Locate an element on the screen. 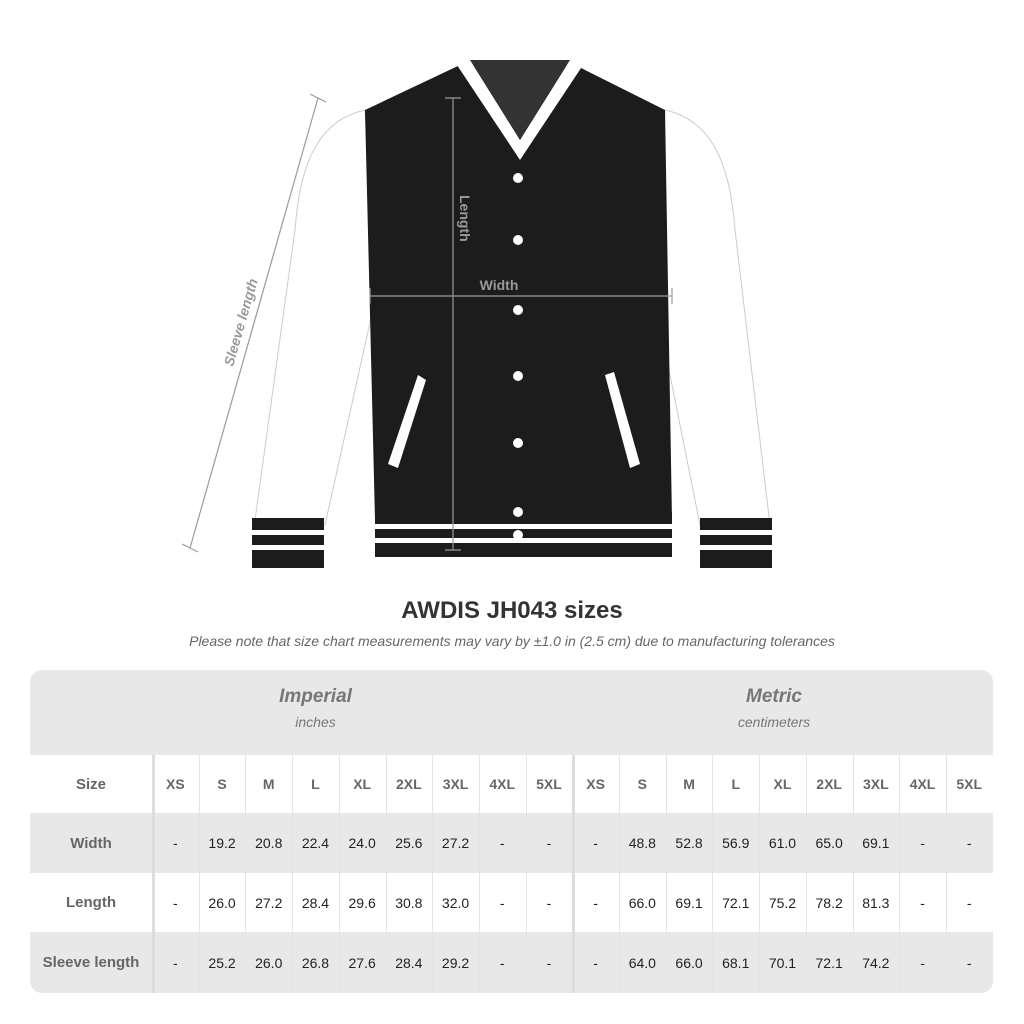  sleeve-row-band is located at coordinates (511, 962).